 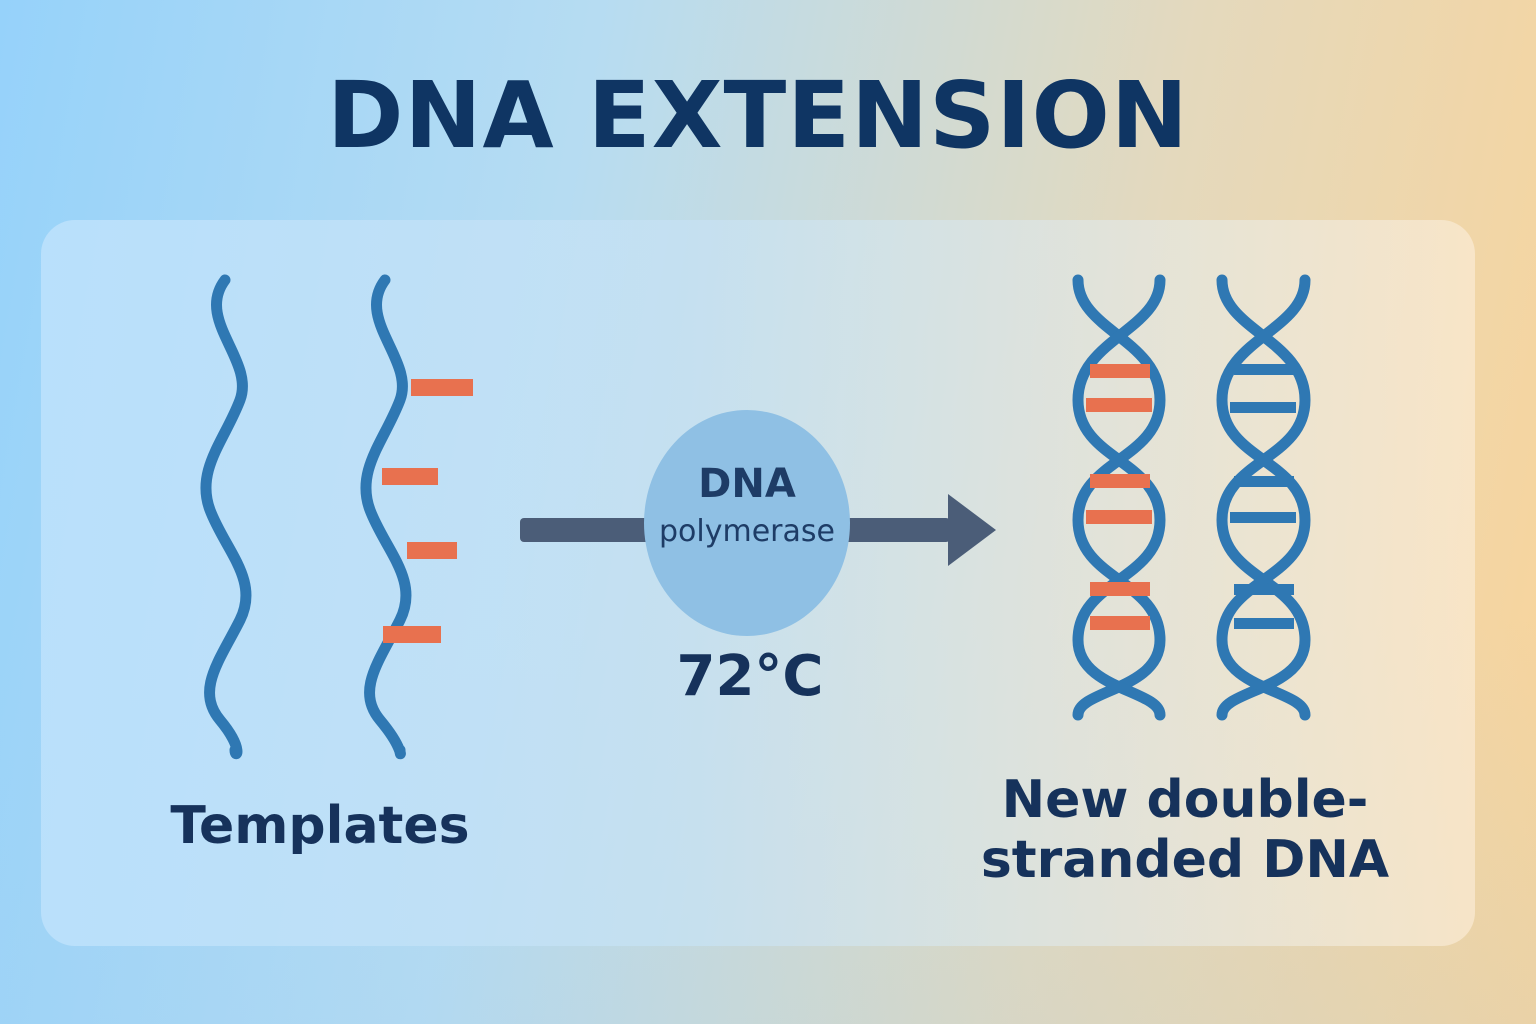 What do you see at coordinates (1185, 800) in the screenshot?
I see `product-label-line1: New double-` at bounding box center [1185, 800].